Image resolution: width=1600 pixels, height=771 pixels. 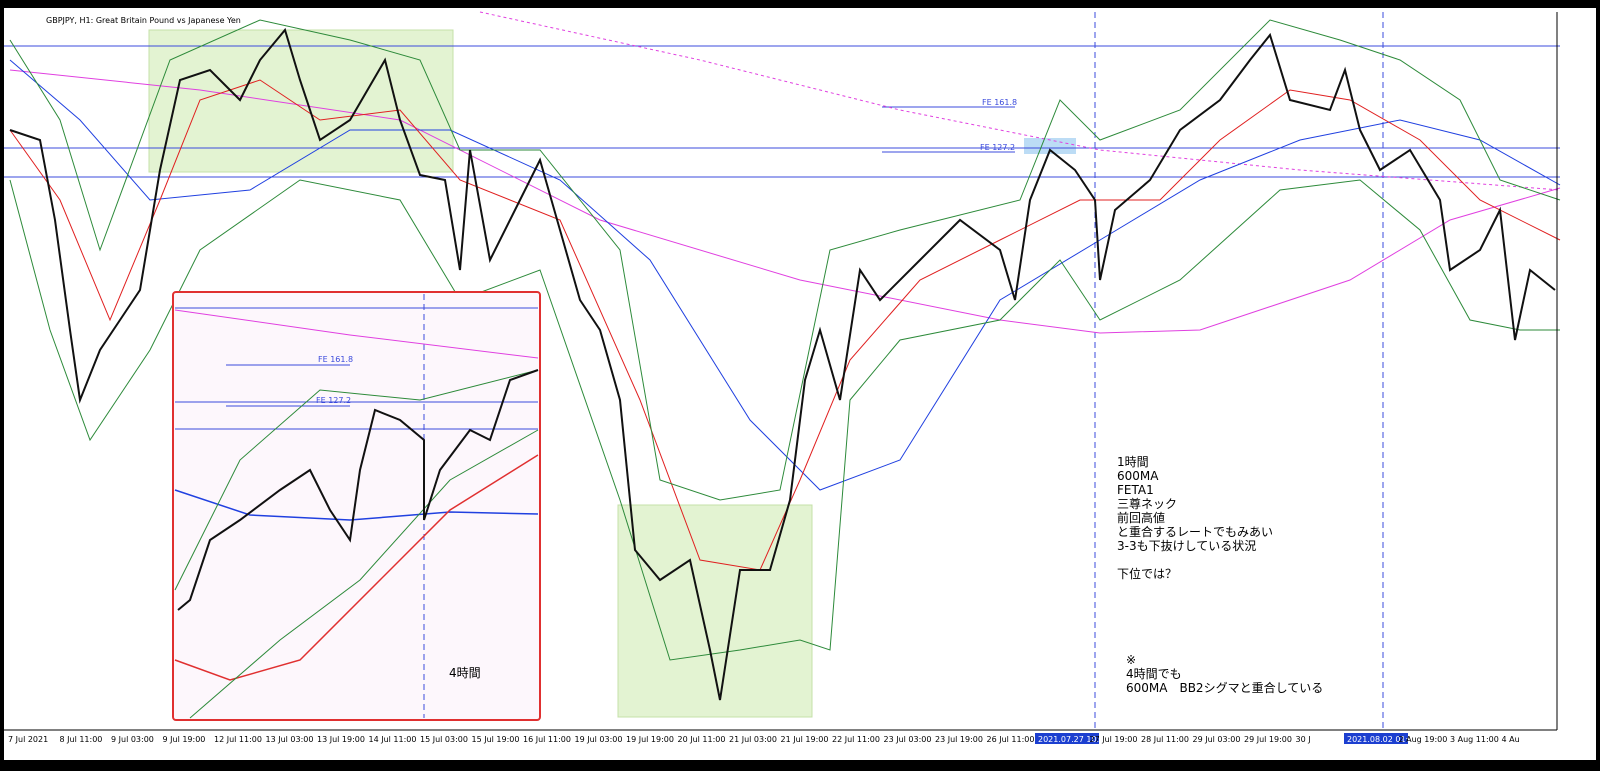 I want to click on note-line: 下位では？, so click(x=1147, y=573).